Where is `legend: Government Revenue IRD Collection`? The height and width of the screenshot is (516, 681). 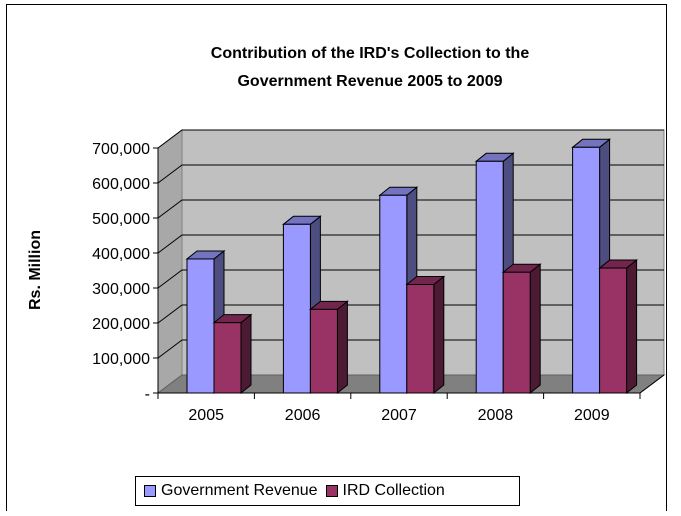 legend: Government Revenue IRD Collection is located at coordinates (327, 491).